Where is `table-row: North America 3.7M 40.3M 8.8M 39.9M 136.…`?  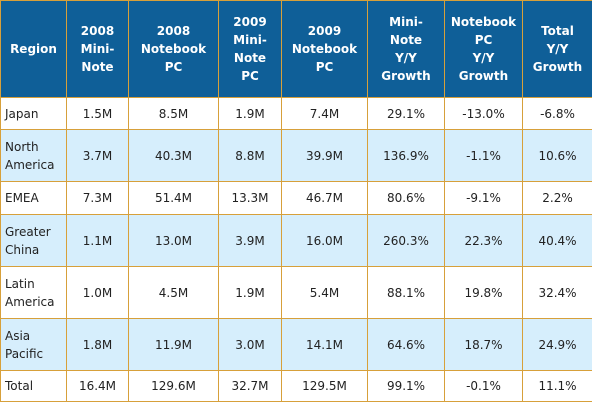
table-row: North America 3.7M 40.3M 8.8M 39.9M 136.… is located at coordinates (296, 156).